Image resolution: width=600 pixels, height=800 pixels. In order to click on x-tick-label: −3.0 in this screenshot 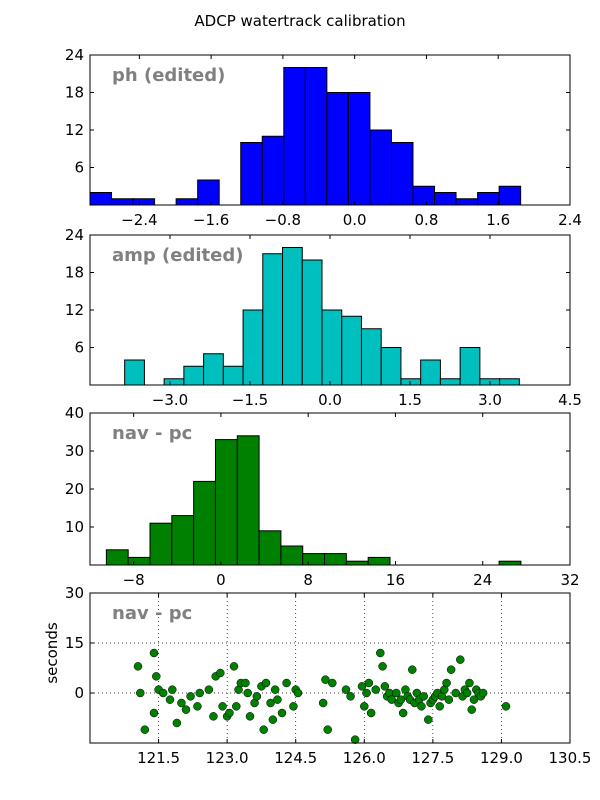, I will do `click(170, 400)`.